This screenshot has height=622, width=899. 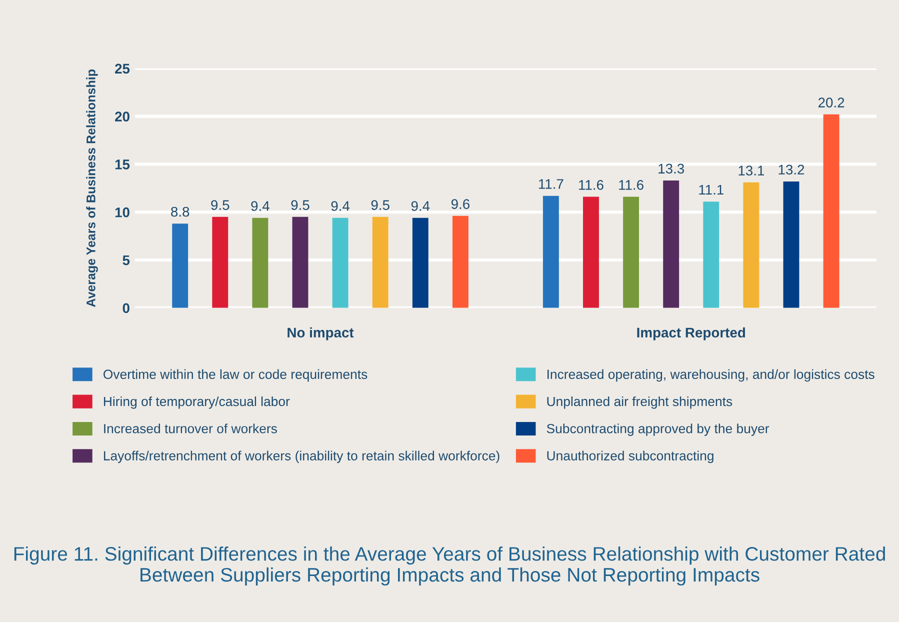 What do you see at coordinates (831, 103) in the screenshot?
I see `data-label: 20.2` at bounding box center [831, 103].